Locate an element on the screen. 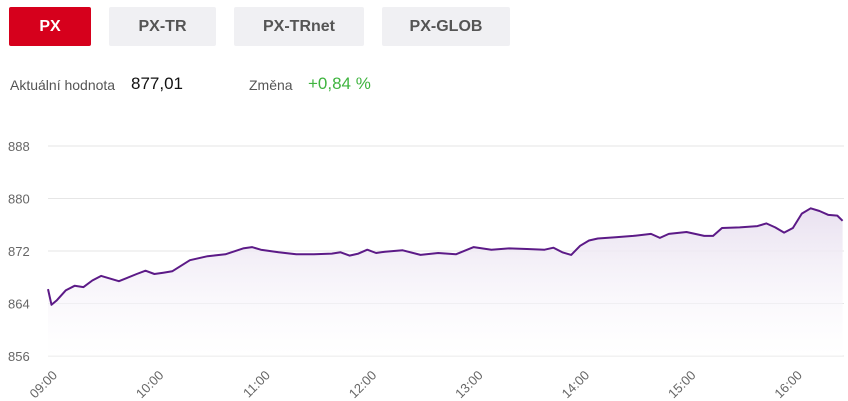 This screenshot has width=848, height=401. y-tick-label: 864 is located at coordinates (19, 304).